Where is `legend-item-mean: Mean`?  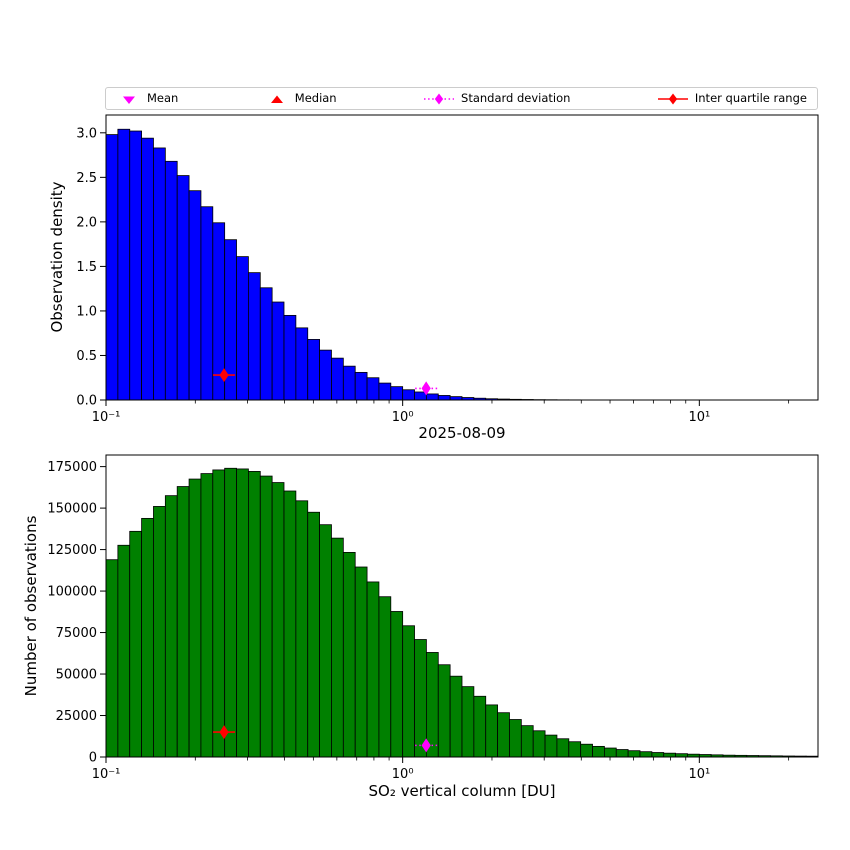 legend-item-mean: Mean is located at coordinates (147, 99).